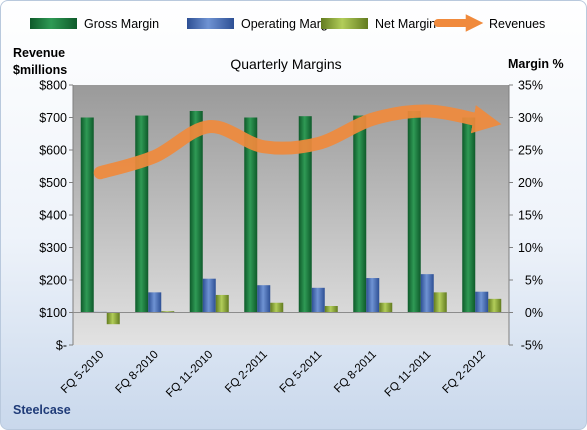 The width and height of the screenshot is (587, 430). What do you see at coordinates (344, 23) in the screenshot?
I see `legend-swatch-net-margin` at bounding box center [344, 23].